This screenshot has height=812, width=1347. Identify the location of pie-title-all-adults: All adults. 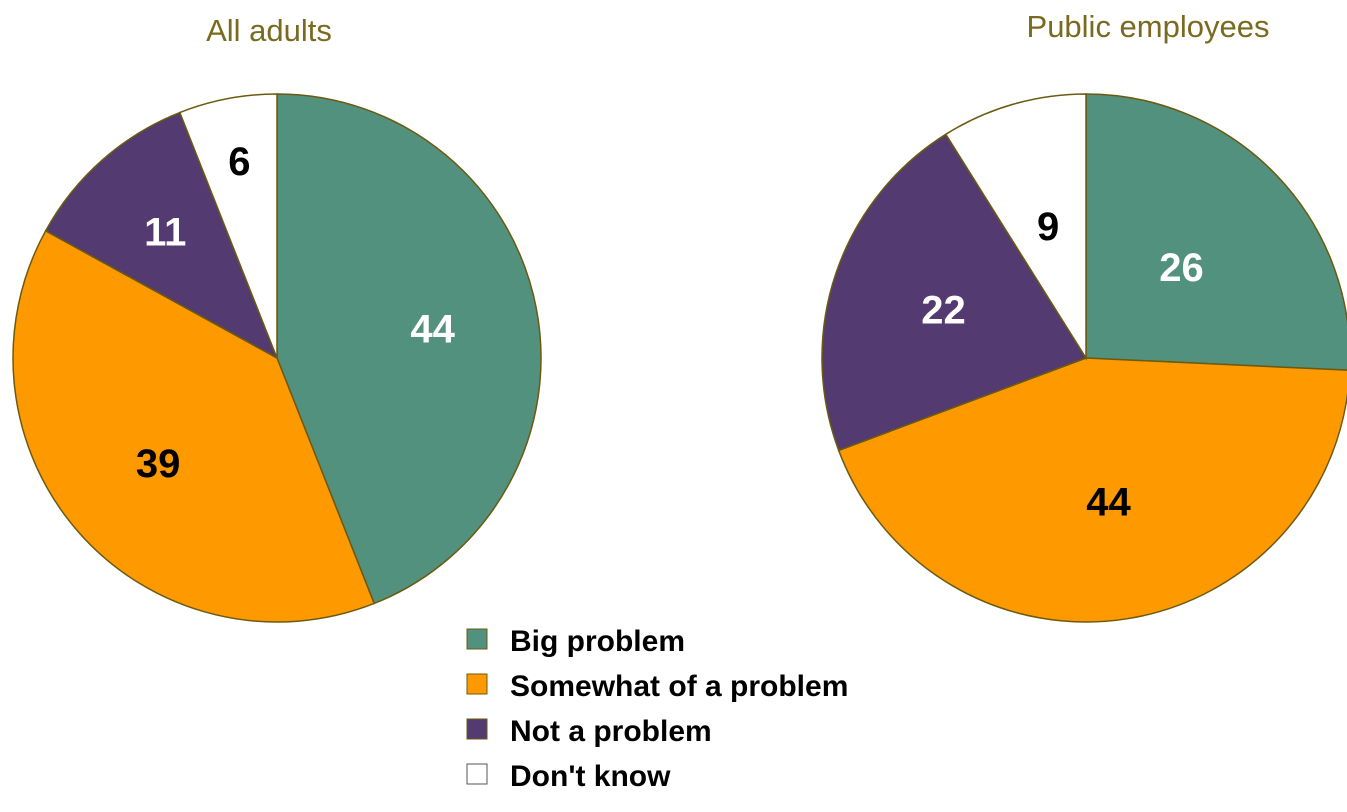
(269, 30).